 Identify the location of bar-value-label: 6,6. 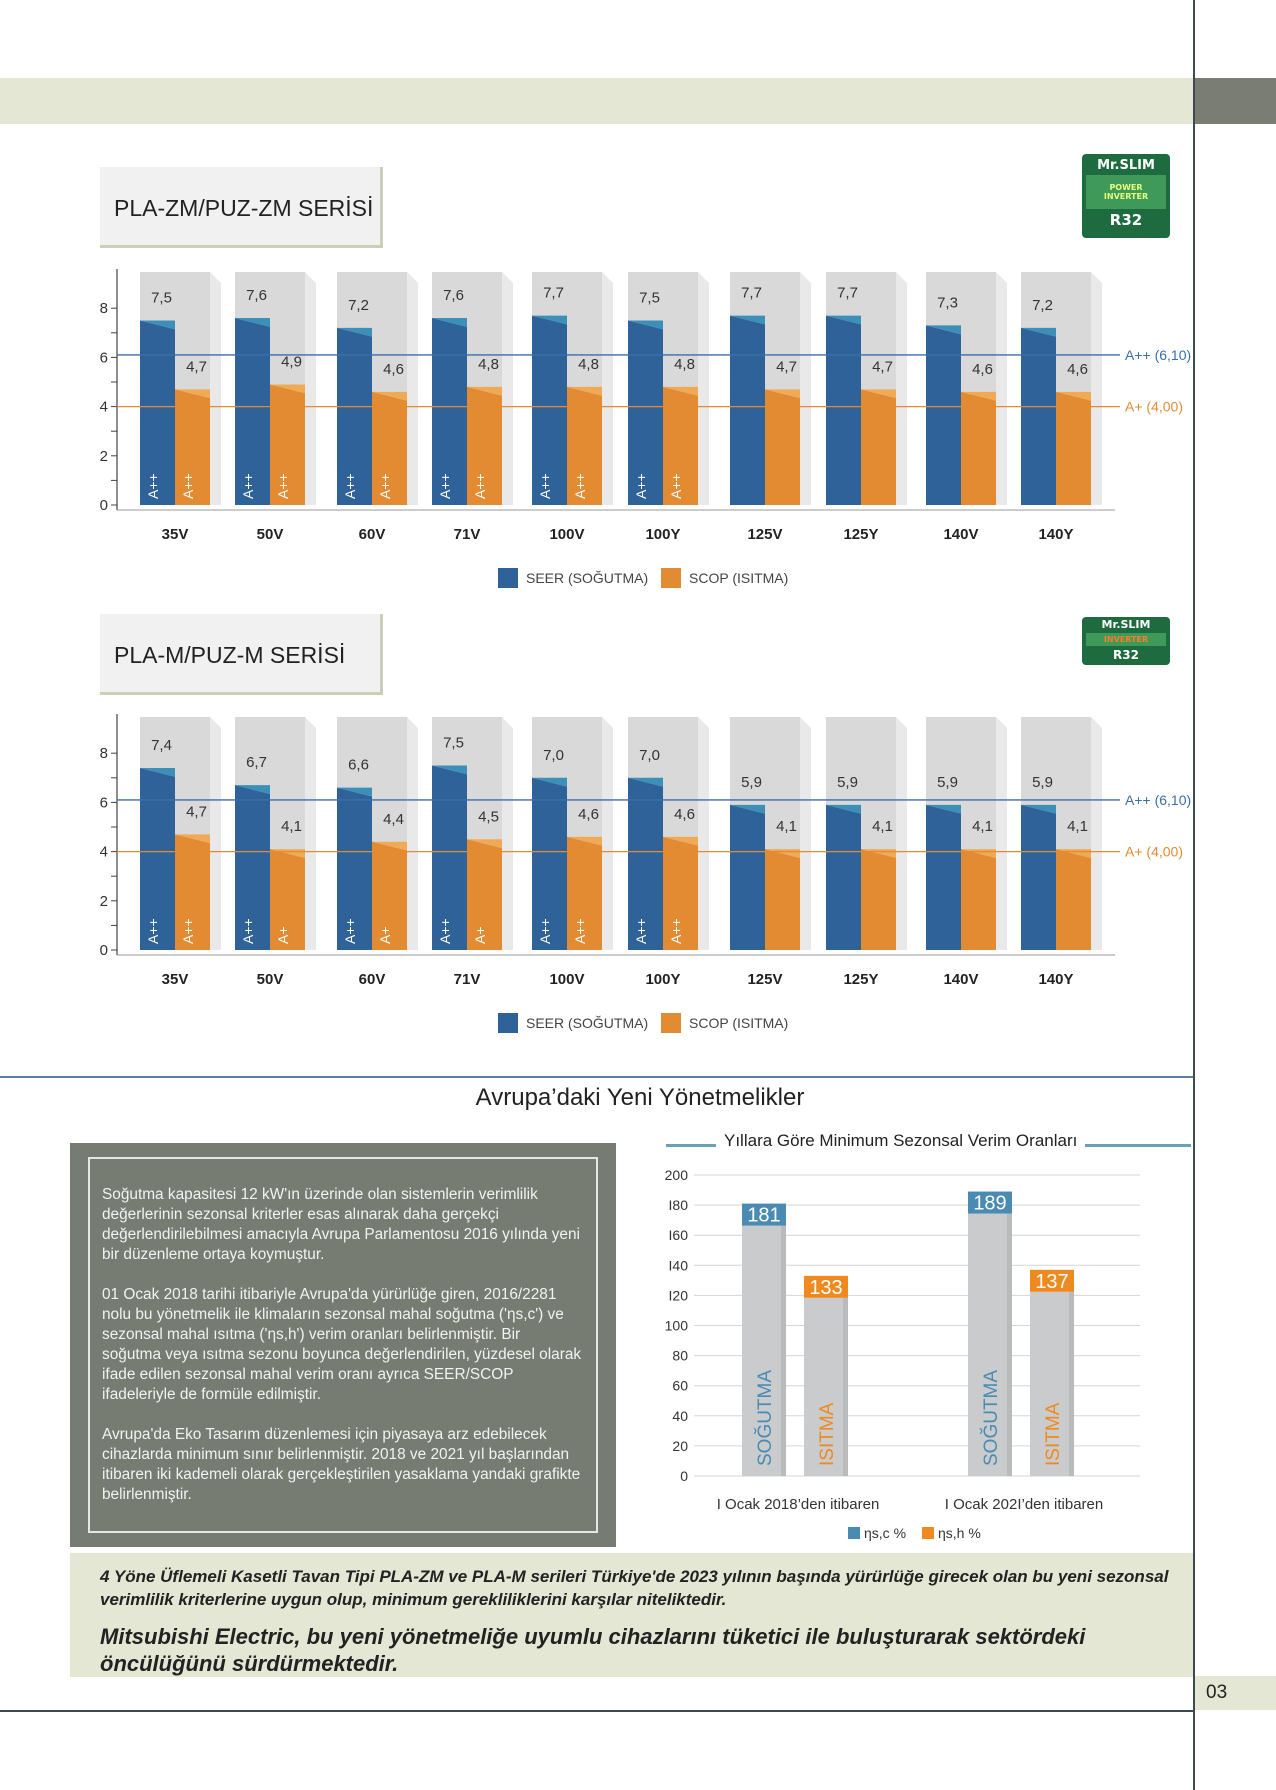
(358, 765).